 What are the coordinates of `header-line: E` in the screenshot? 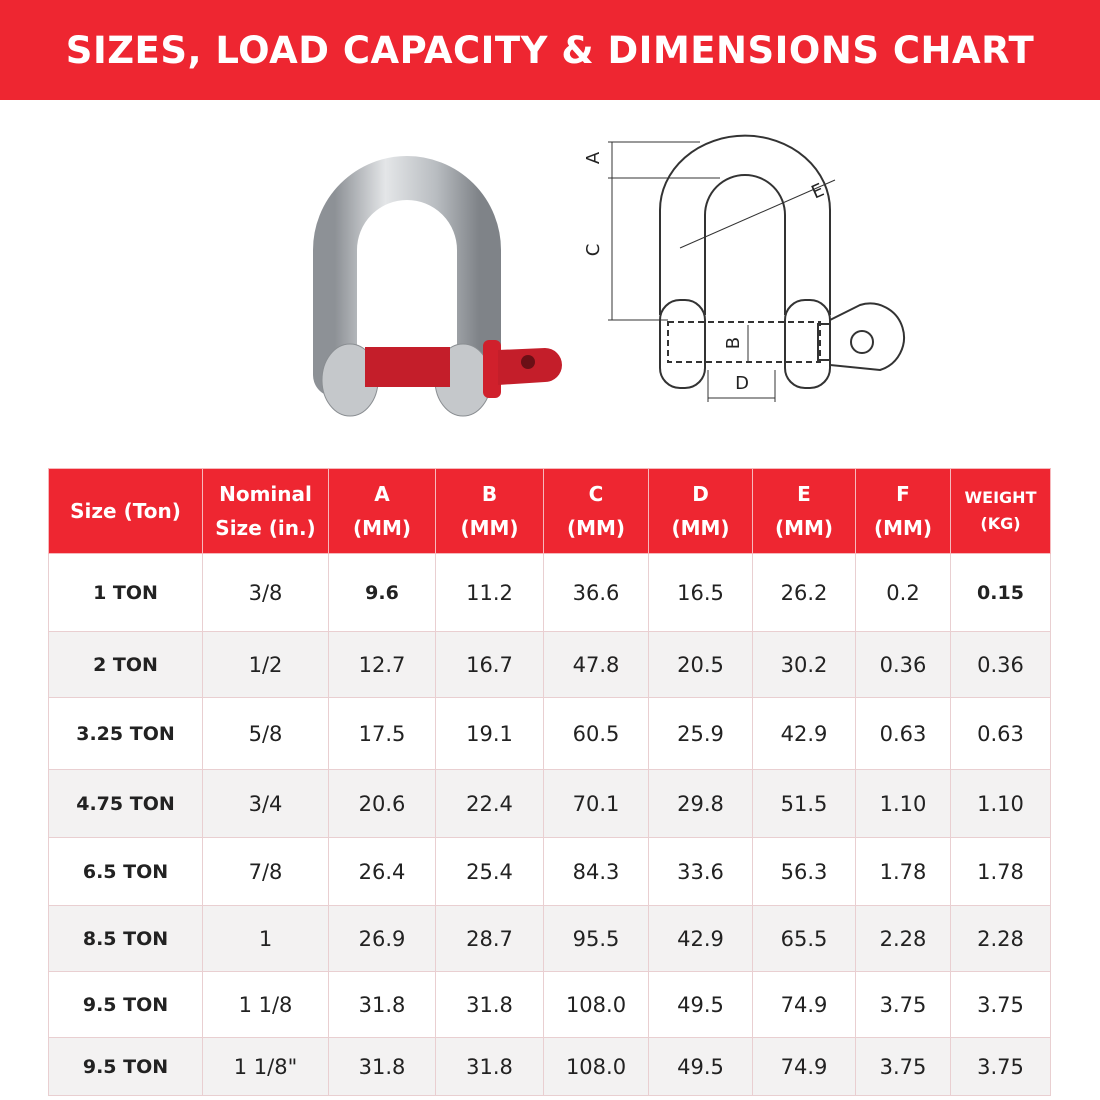 It's located at (804, 494).